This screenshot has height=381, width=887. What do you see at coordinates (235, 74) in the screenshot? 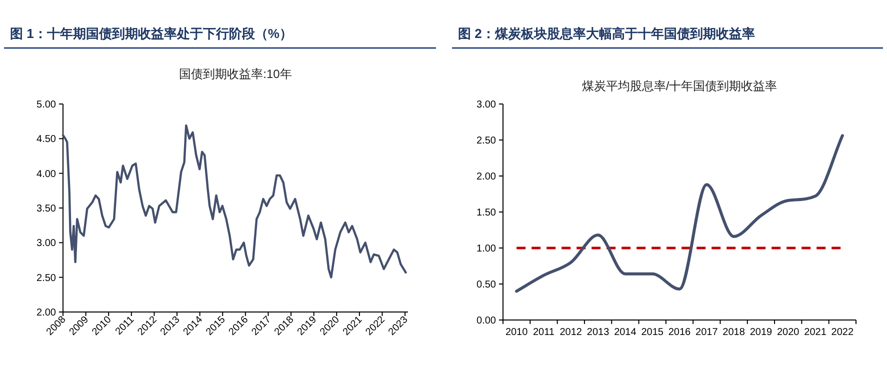
I see `chart-subtitle: 国债到期收益率:10年` at bounding box center [235, 74].